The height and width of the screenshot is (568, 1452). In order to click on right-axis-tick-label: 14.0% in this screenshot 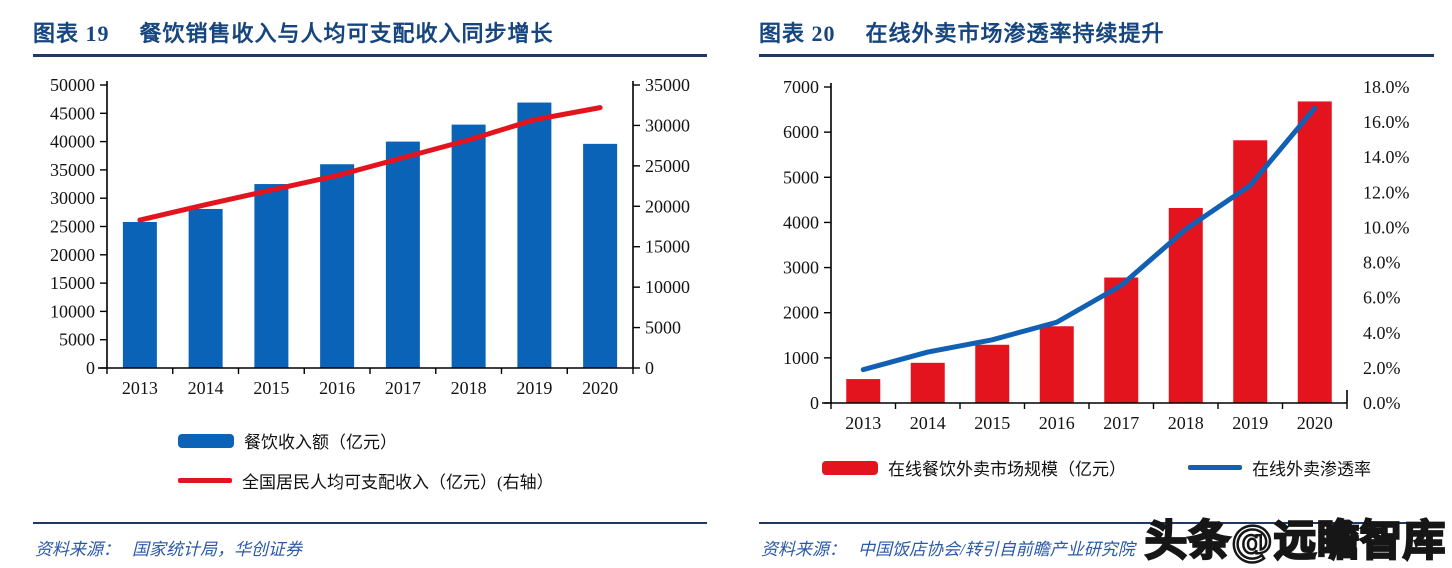, I will do `click(1386, 157)`.